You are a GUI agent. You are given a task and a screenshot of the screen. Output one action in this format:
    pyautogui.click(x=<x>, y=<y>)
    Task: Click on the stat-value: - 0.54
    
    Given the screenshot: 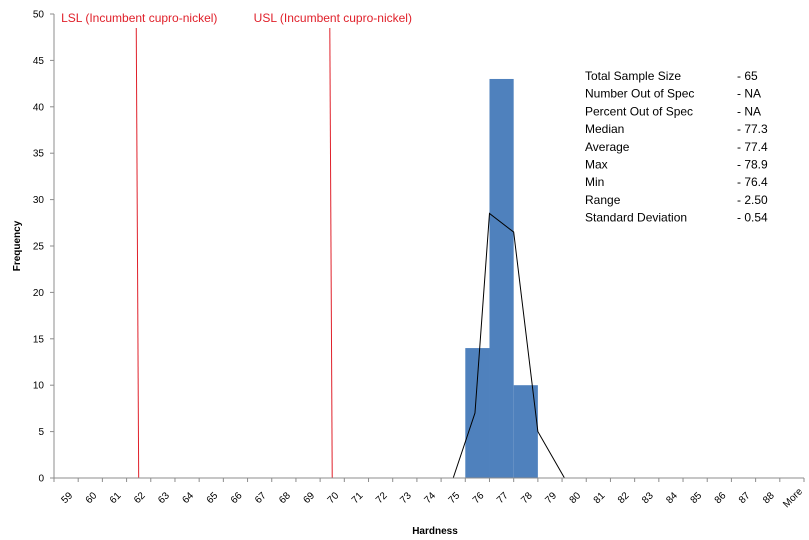 What is the action you would take?
    pyautogui.click(x=752, y=218)
    